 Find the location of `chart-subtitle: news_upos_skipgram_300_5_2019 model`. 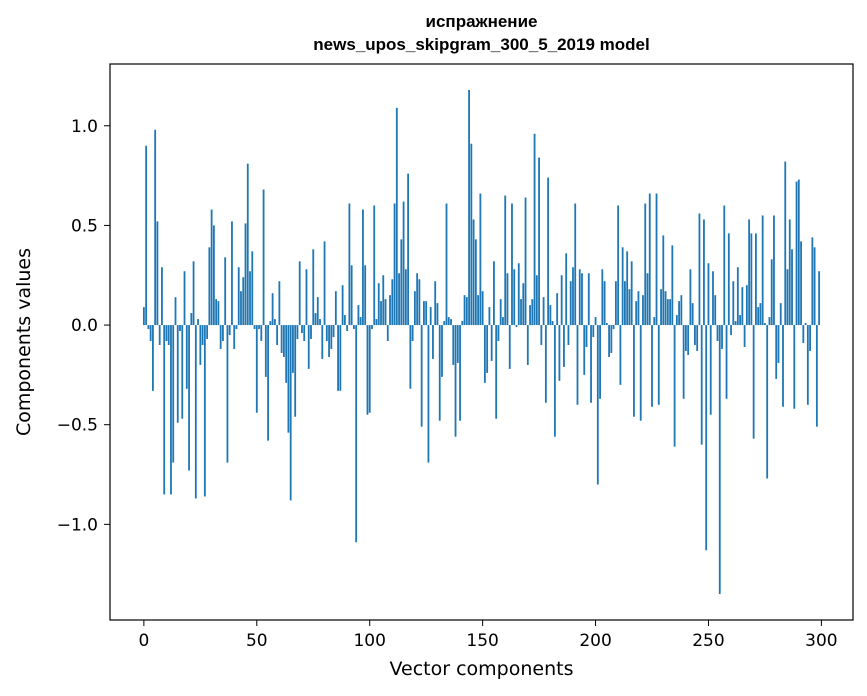

chart-subtitle: news_upos_skipgram_300_5_2019 model is located at coordinates (481, 44).